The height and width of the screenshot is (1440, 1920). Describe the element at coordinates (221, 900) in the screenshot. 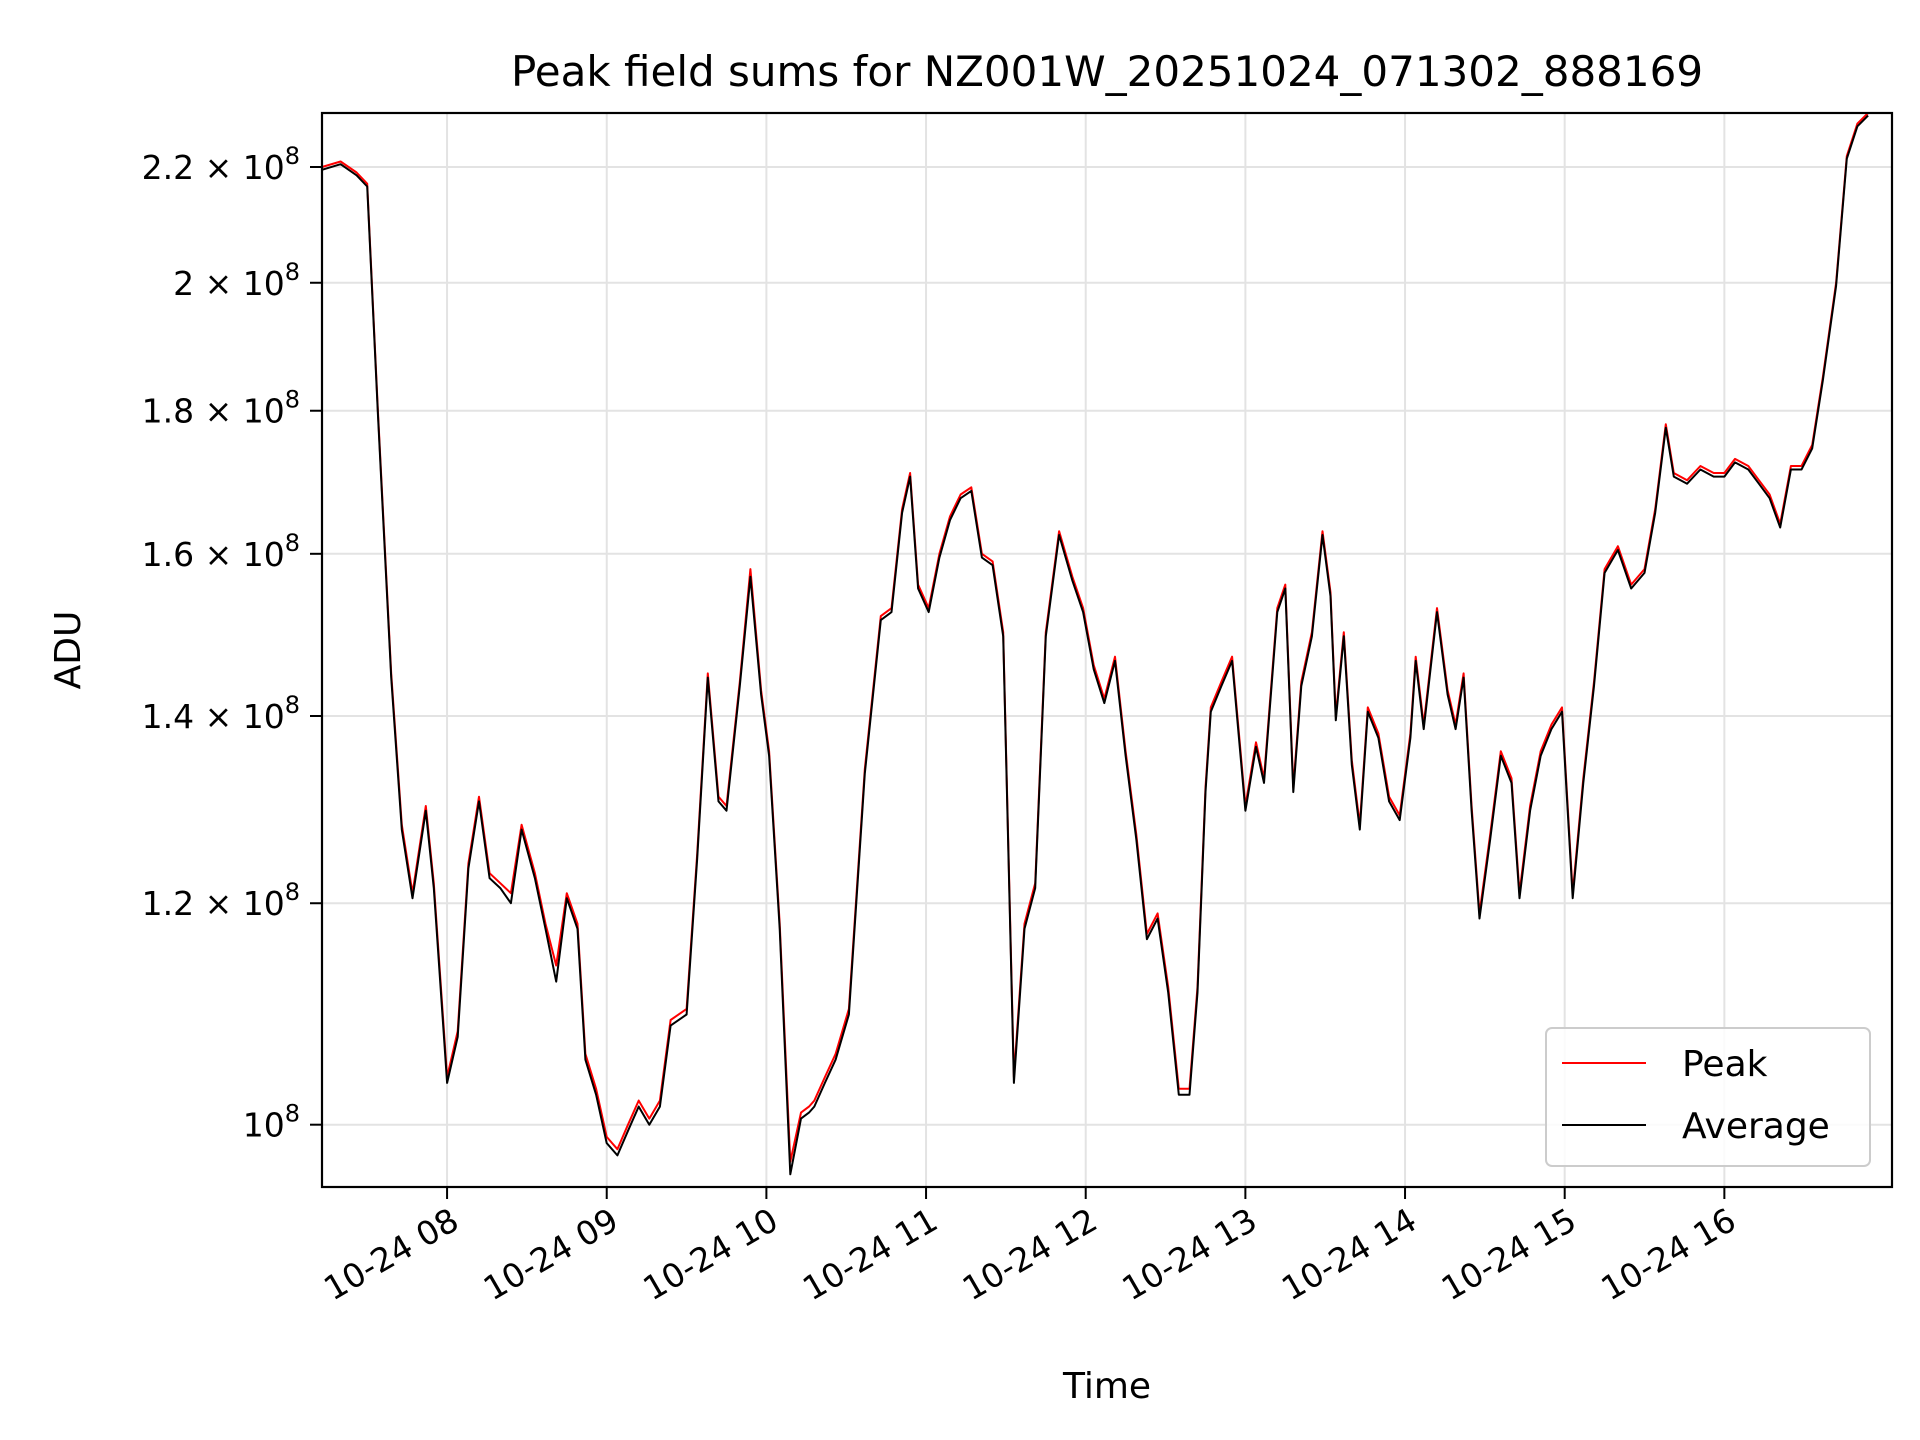

I see `y-tick-label: 1.2 × 108` at that location.